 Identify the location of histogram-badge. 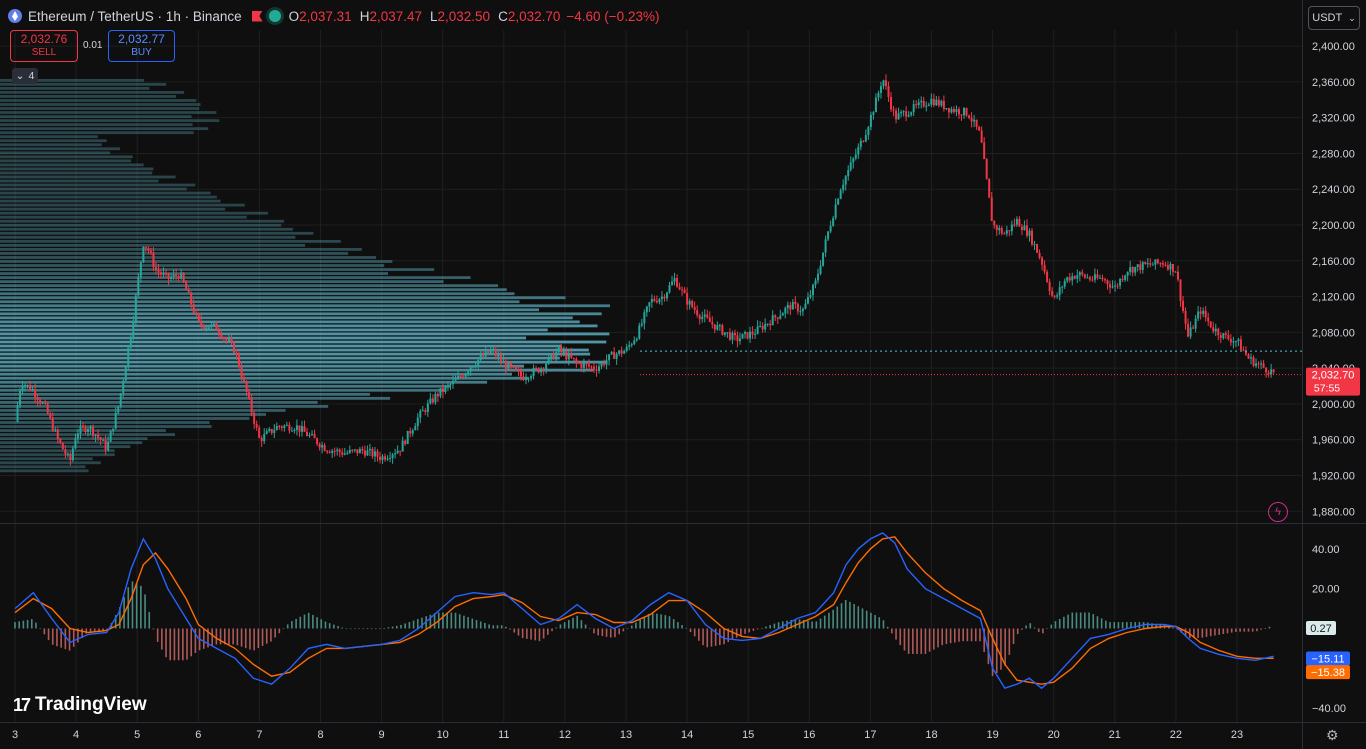
(1321, 627).